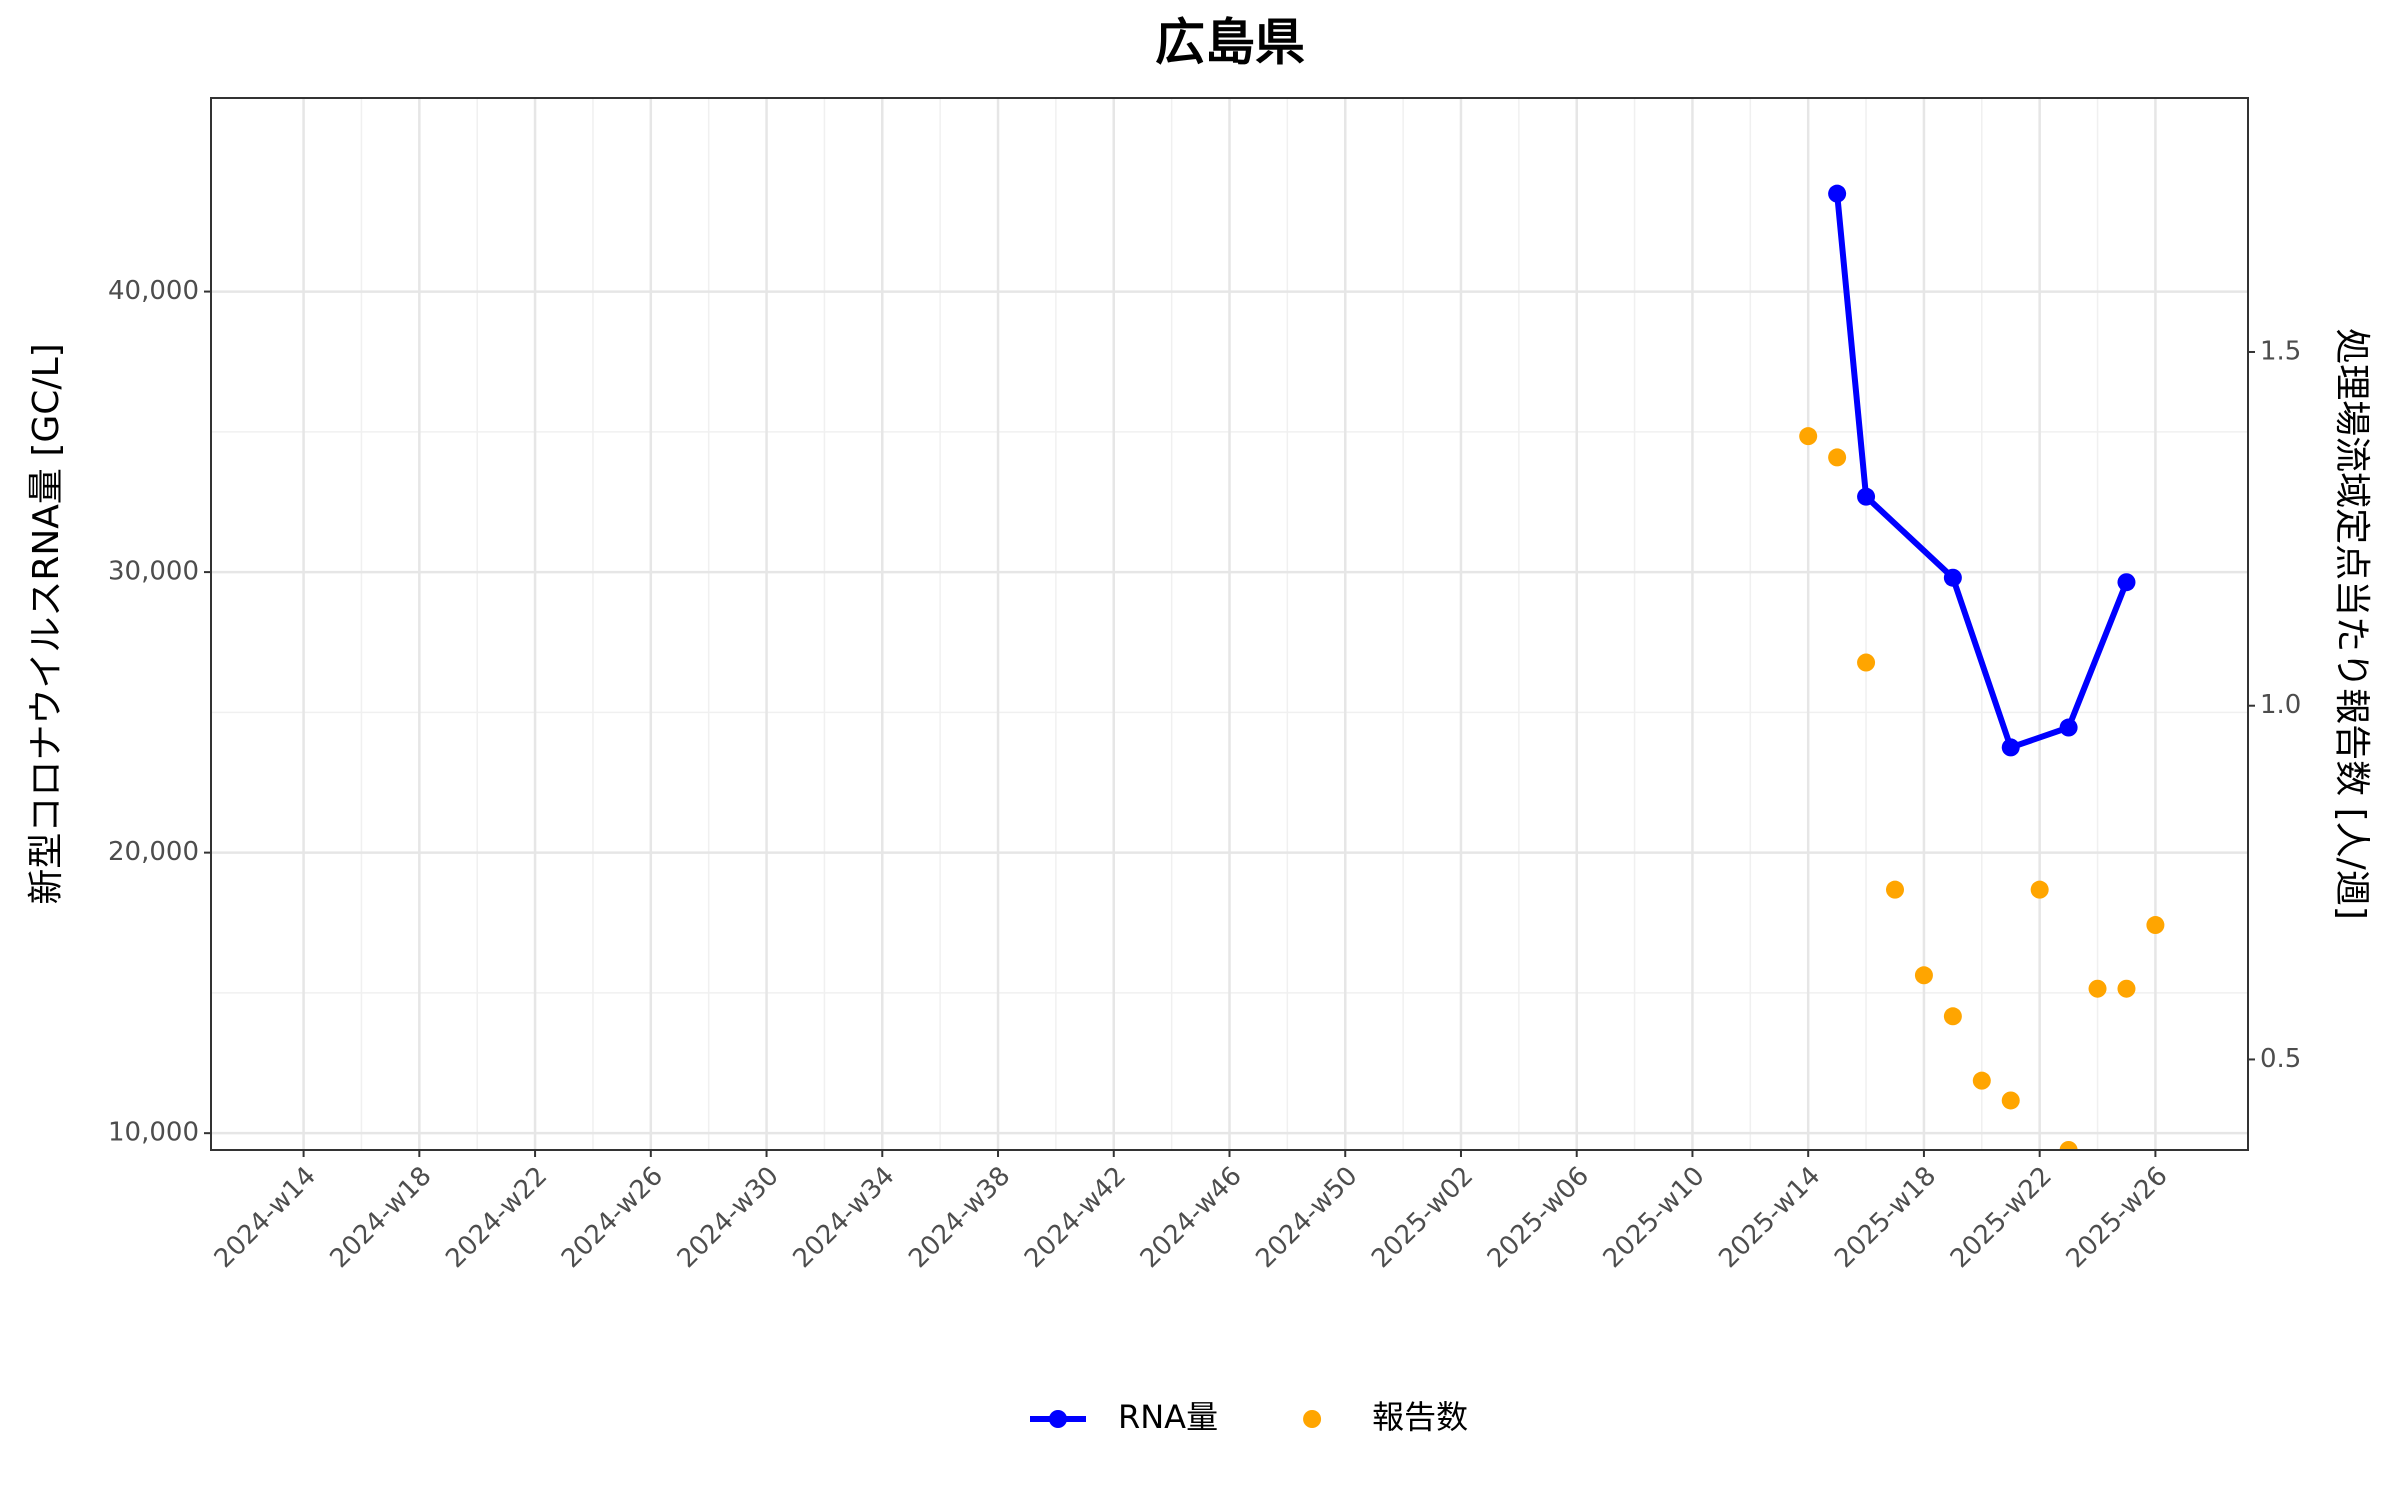 Image resolution: width=2400 pixels, height=1504 pixels. What do you see at coordinates (1230, 43) in the screenshot?
I see `chart-title: 広島県` at bounding box center [1230, 43].